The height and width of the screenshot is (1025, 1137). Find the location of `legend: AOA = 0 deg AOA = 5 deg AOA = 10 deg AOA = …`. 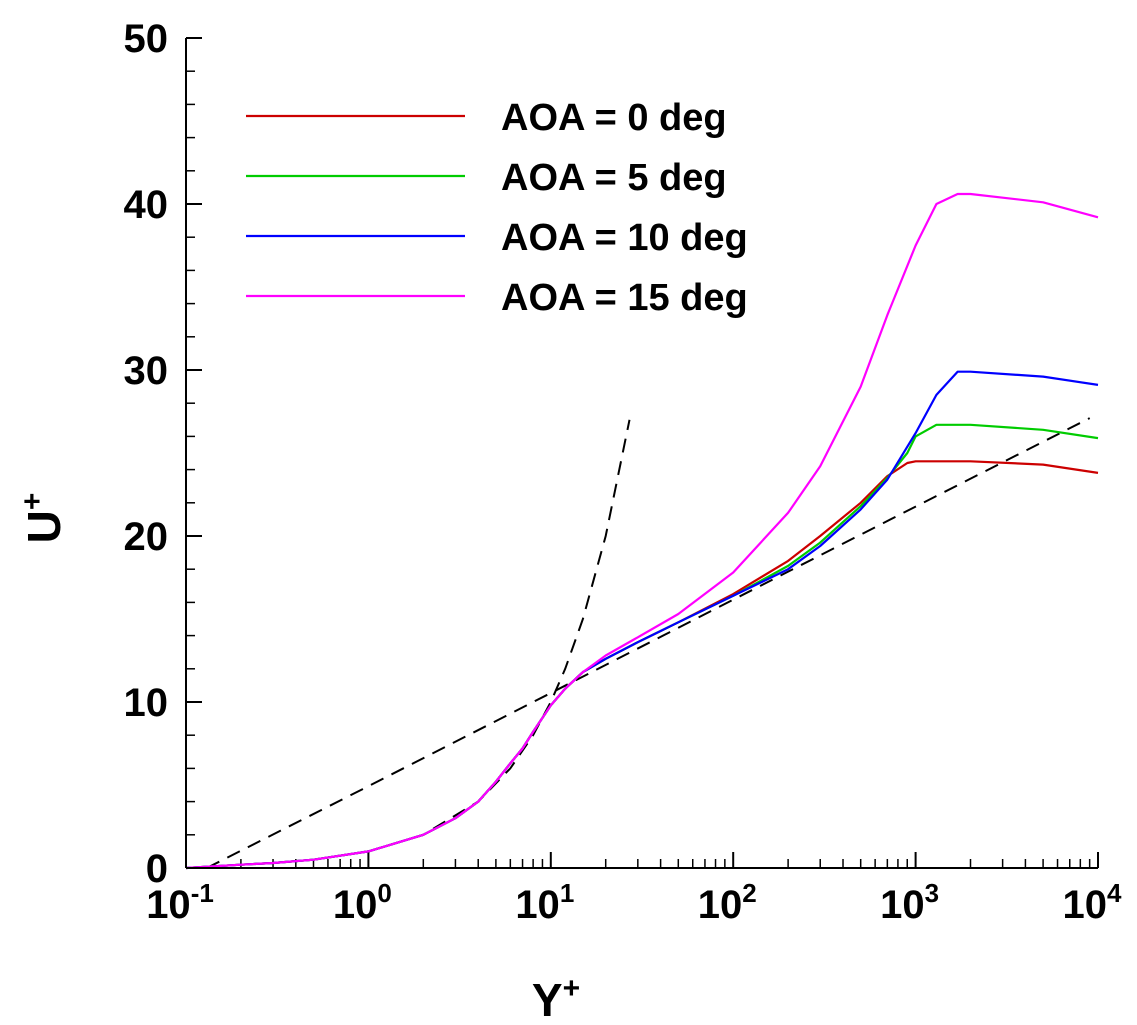

legend: AOA = 0 deg AOA = 5 deg AOA = 10 deg AOA = … is located at coordinates (497, 208).